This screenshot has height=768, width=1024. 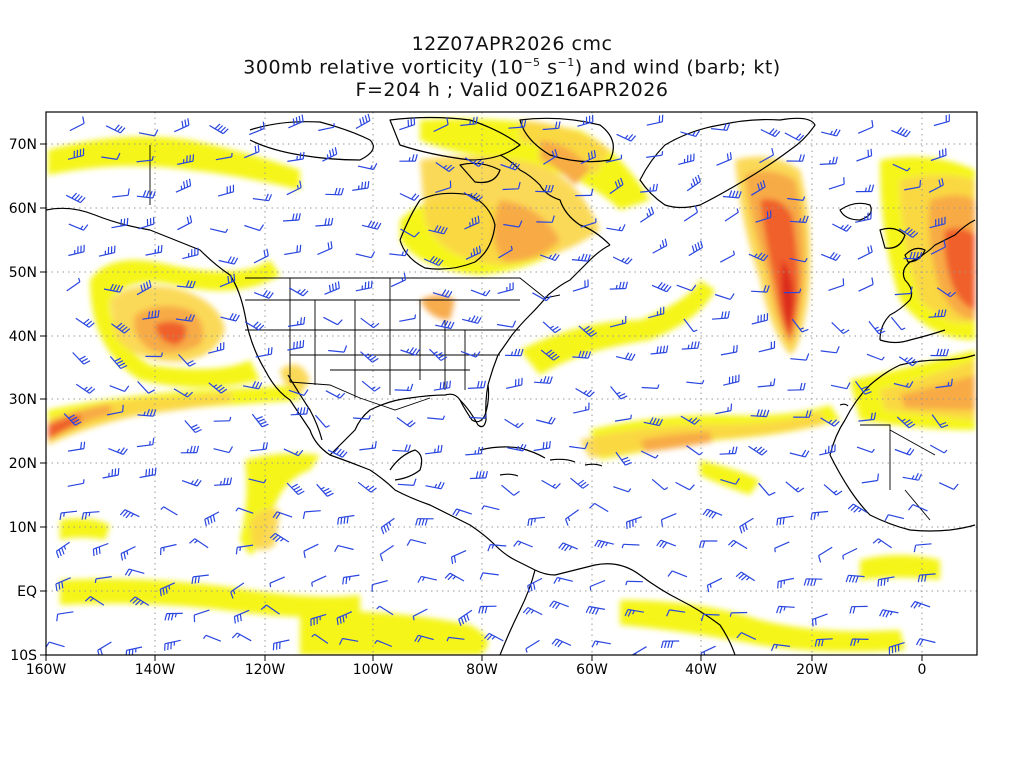 What do you see at coordinates (373, 670) in the screenshot?
I see `lon-label-100w: 100W` at bounding box center [373, 670].